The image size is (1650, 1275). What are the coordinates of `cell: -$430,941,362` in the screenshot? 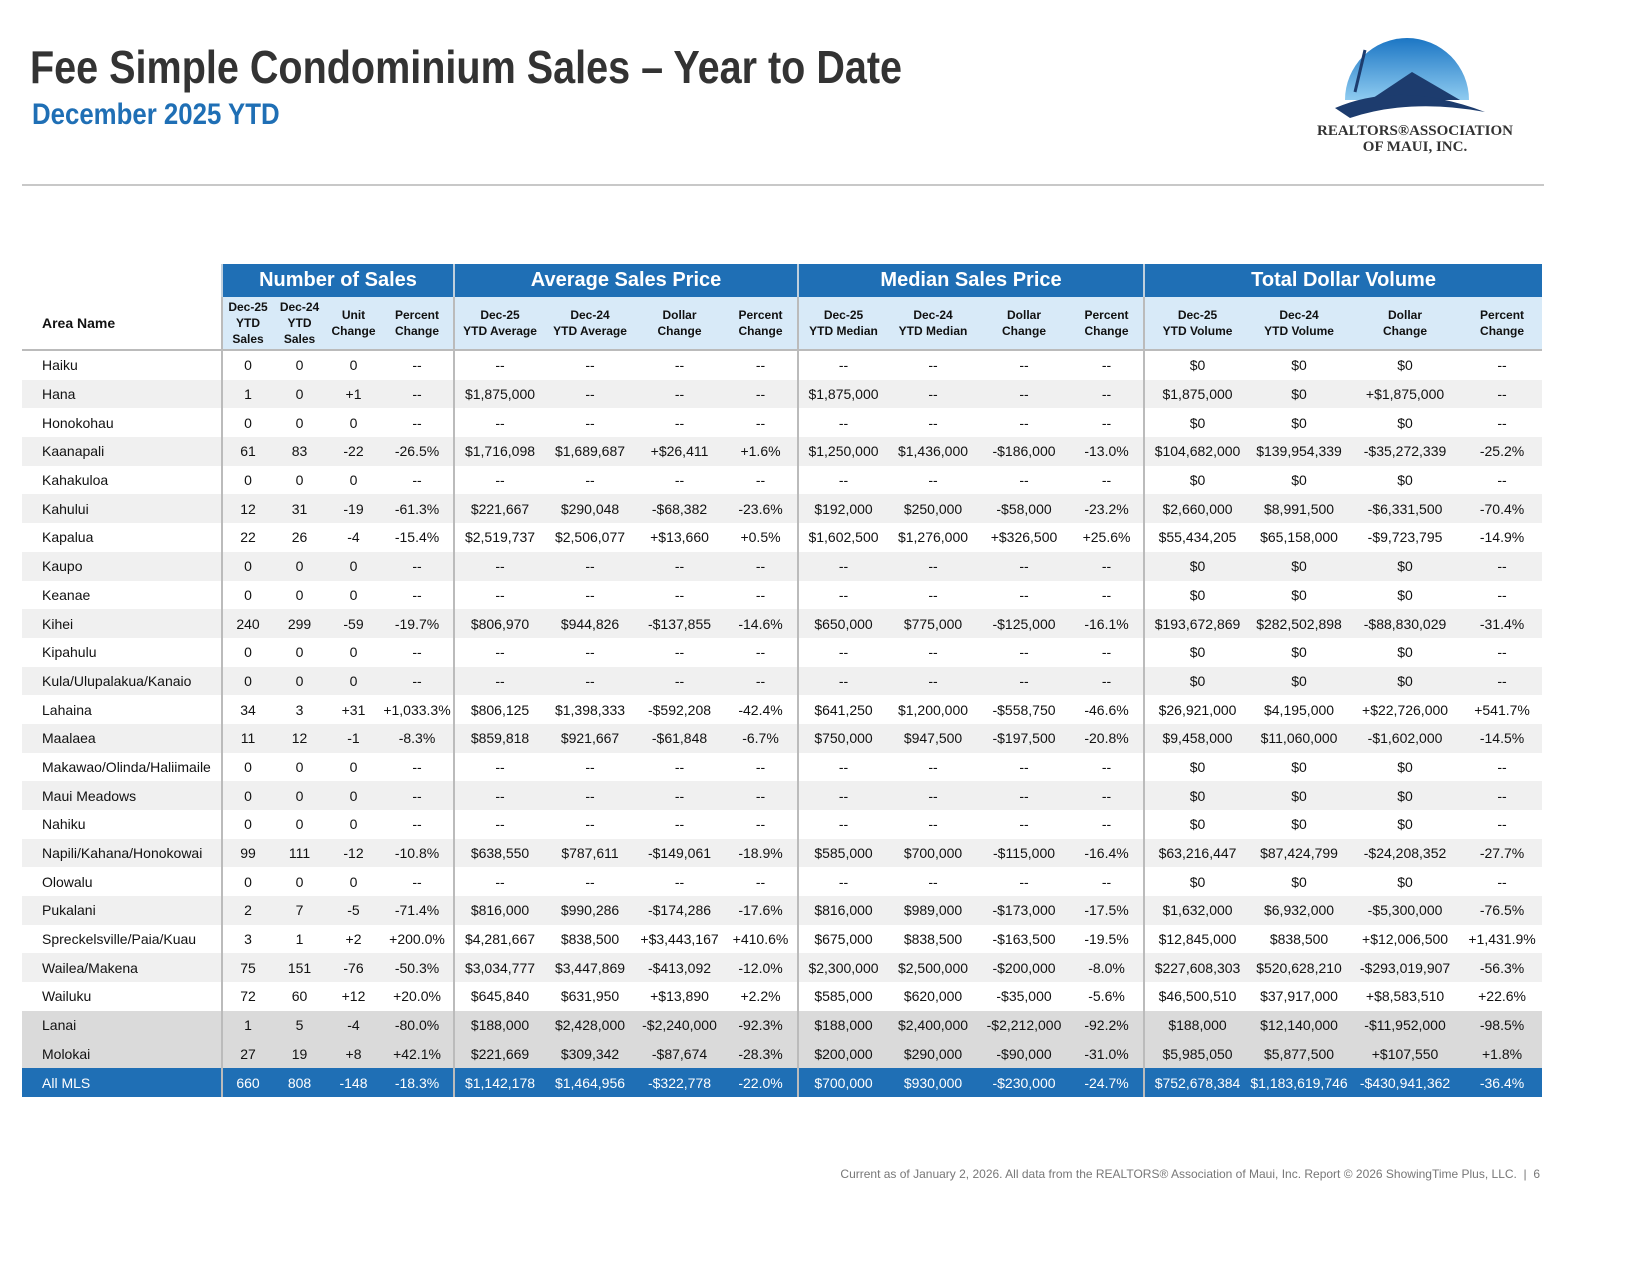 It's located at (1405, 1082).